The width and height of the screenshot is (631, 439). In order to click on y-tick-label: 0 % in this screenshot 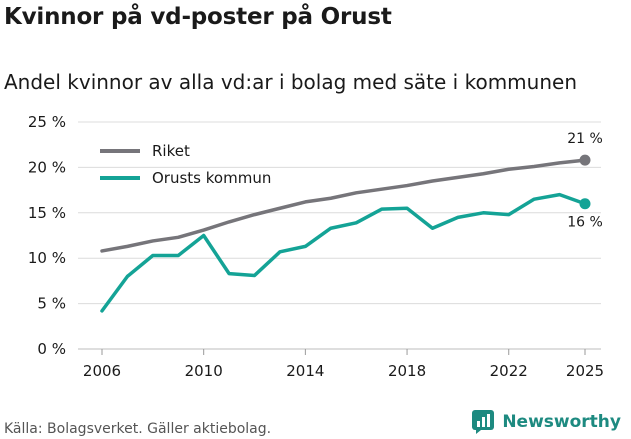, I will do `click(51, 349)`.